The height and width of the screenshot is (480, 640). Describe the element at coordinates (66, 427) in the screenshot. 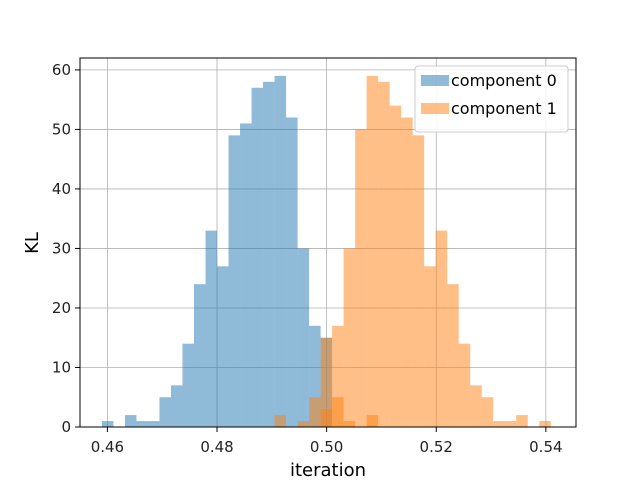

I see `y-tick-label: 0` at that location.